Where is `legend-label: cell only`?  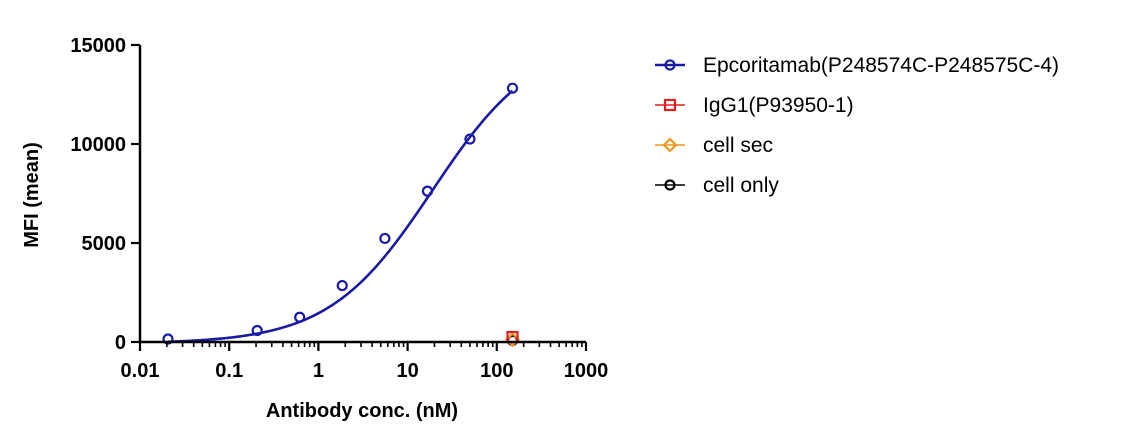 legend-label: cell only is located at coordinates (741, 185).